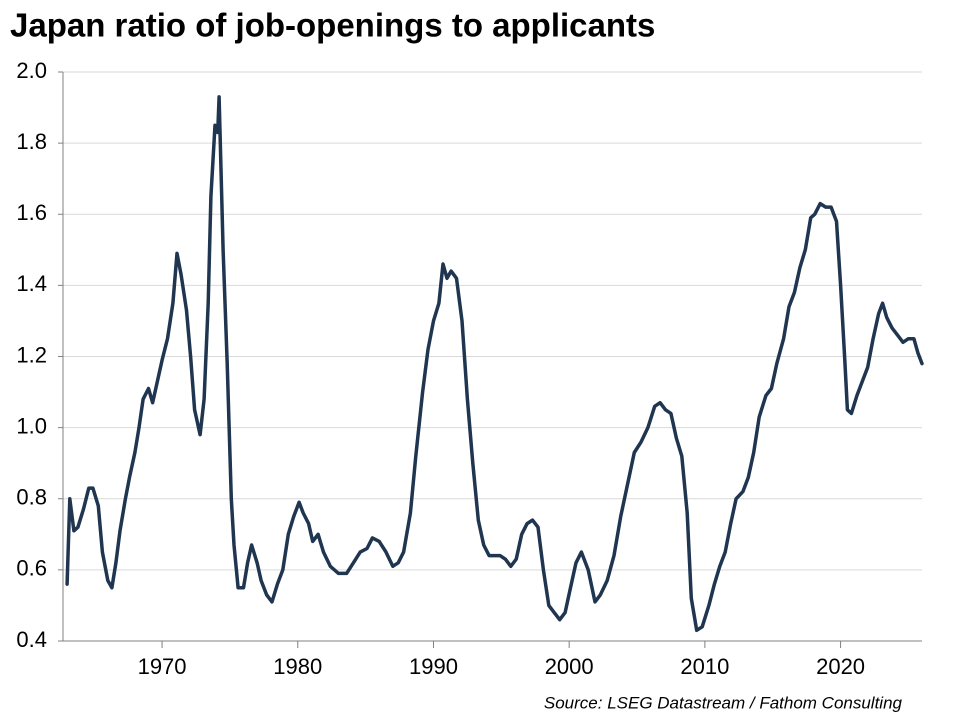  What do you see at coordinates (840, 666) in the screenshot?
I see `x-tick-label: 2020` at bounding box center [840, 666].